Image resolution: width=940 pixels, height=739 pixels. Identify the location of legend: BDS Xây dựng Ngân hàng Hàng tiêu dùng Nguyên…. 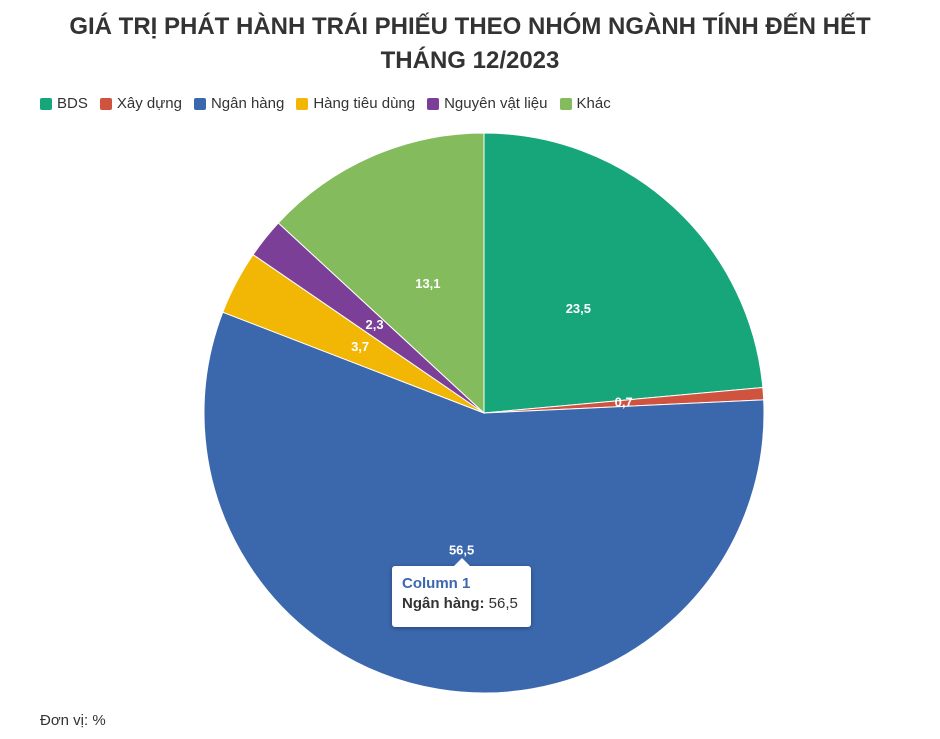
(325, 103).